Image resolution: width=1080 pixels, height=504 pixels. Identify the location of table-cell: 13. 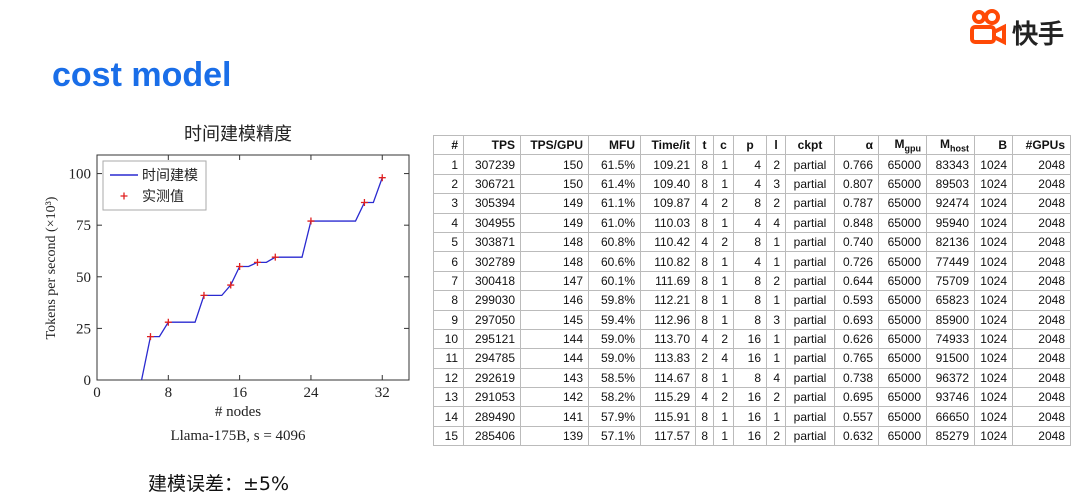
(448, 397).